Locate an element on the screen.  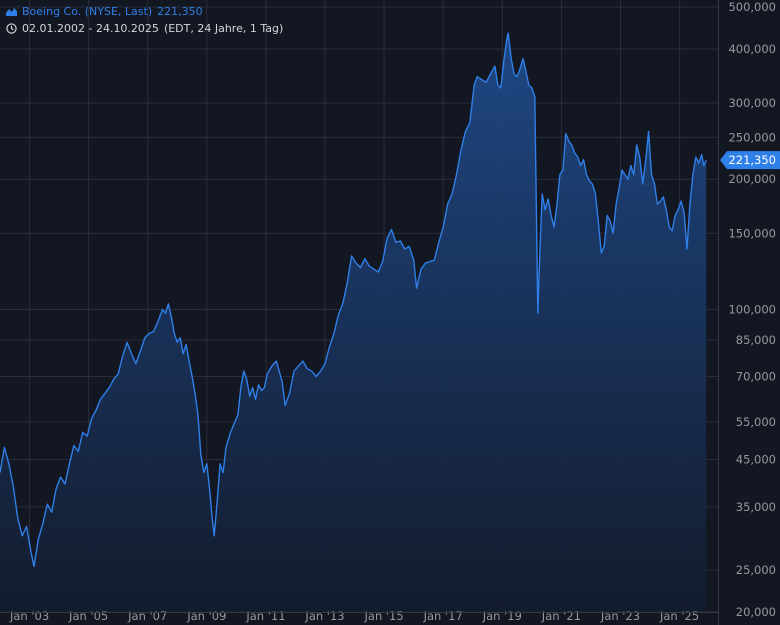
last-price-badge-bg is located at coordinates (750, 160).